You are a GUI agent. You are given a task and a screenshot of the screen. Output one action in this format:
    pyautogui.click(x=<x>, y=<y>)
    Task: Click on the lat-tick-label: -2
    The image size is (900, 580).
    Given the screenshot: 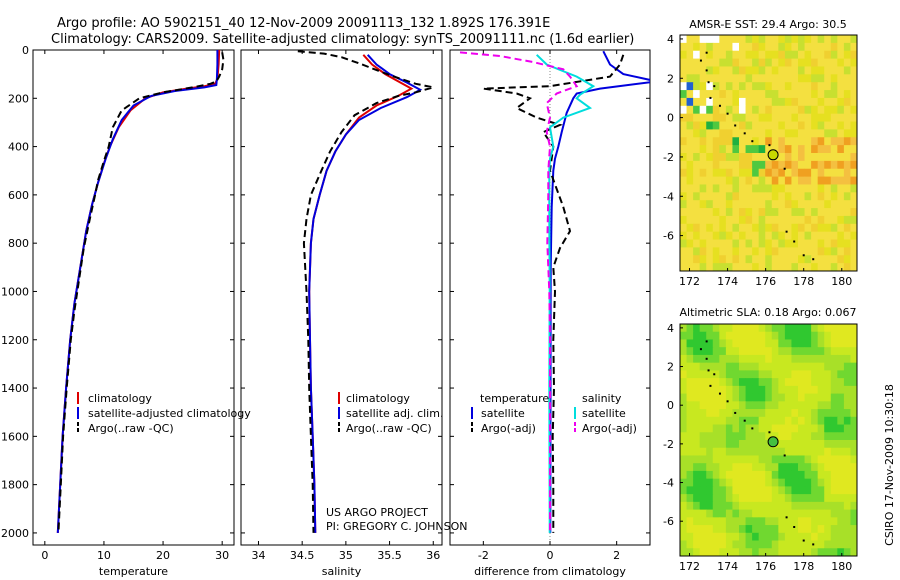 What is the action you would take?
    pyautogui.click(x=668, y=444)
    